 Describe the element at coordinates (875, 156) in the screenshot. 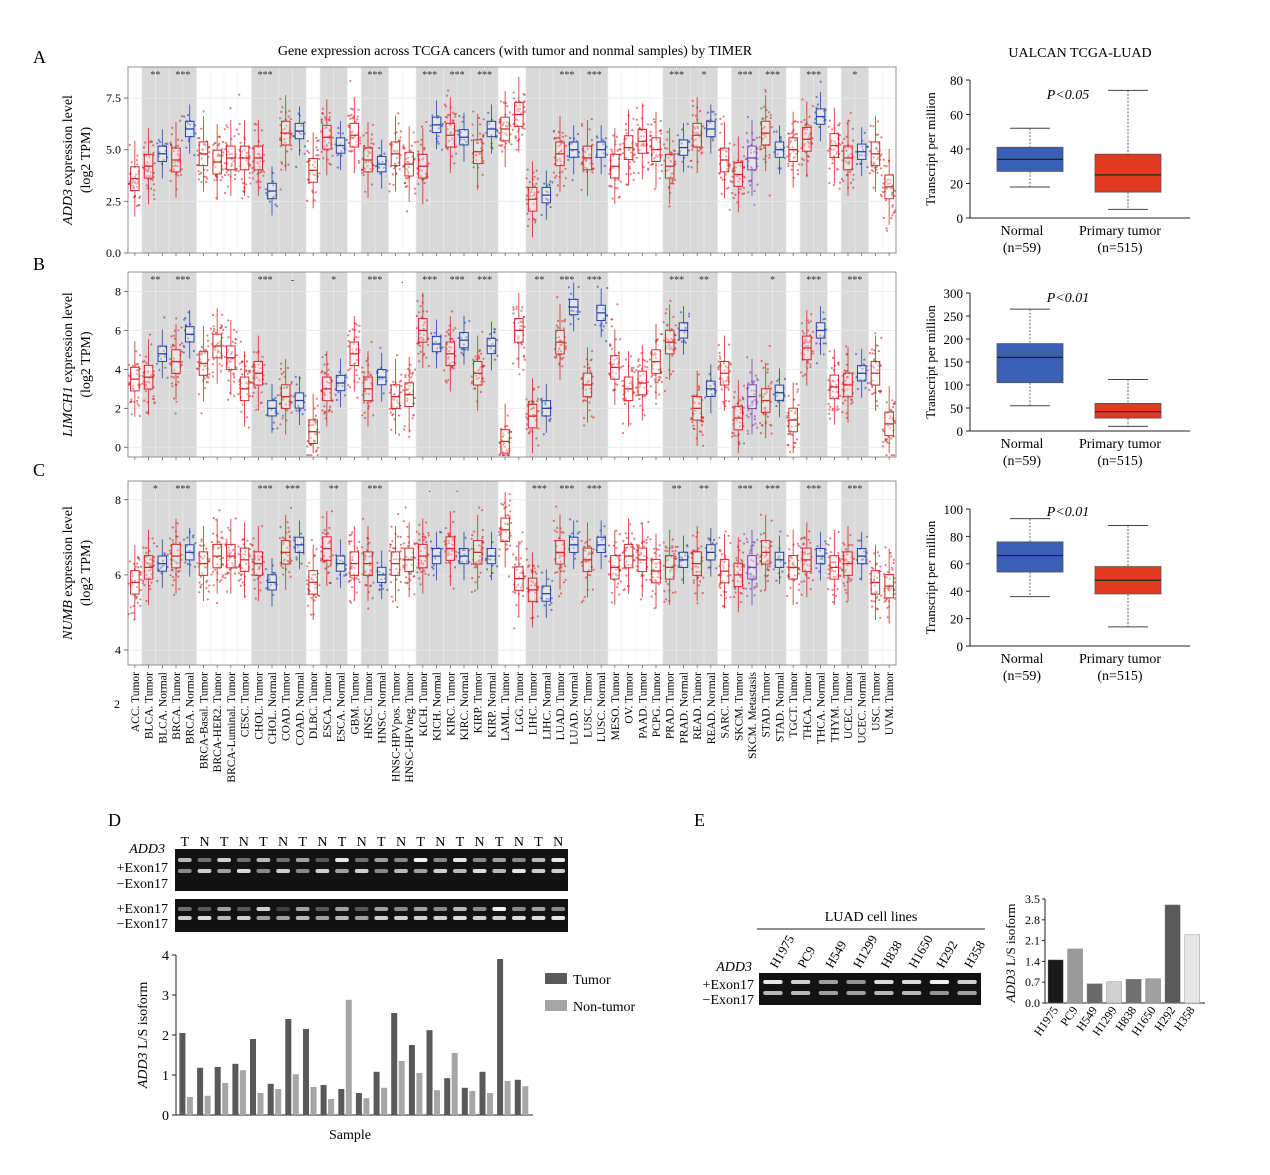

I see `box-usc-tumor` at that location.